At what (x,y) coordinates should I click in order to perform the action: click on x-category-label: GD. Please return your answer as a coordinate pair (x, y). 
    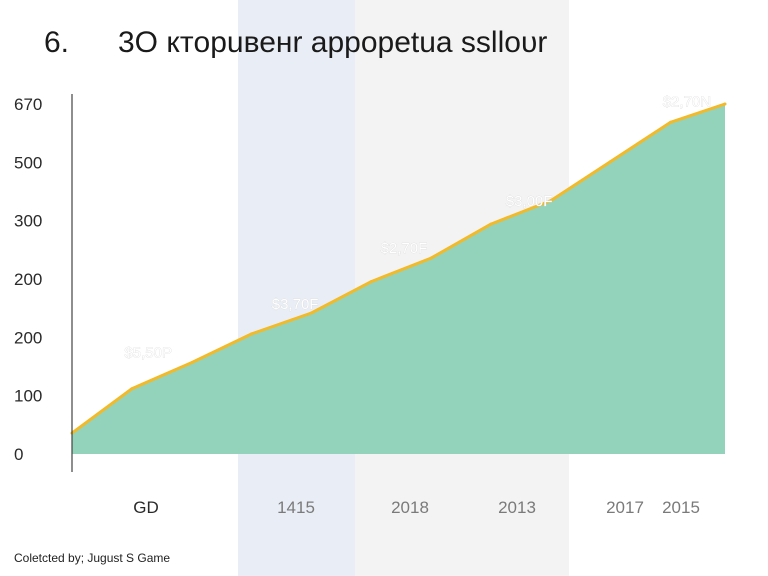
    Looking at the image, I should click on (146, 507).